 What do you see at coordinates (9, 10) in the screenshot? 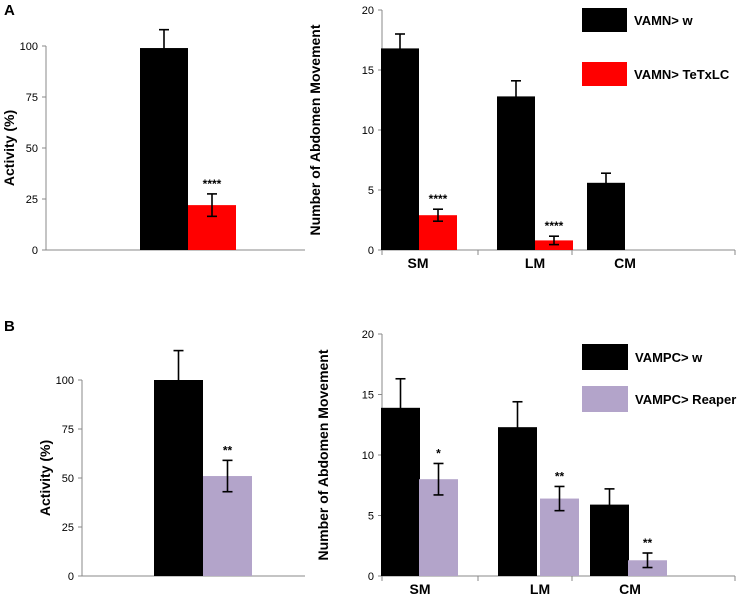
I see `panel-label-a: A` at bounding box center [9, 10].